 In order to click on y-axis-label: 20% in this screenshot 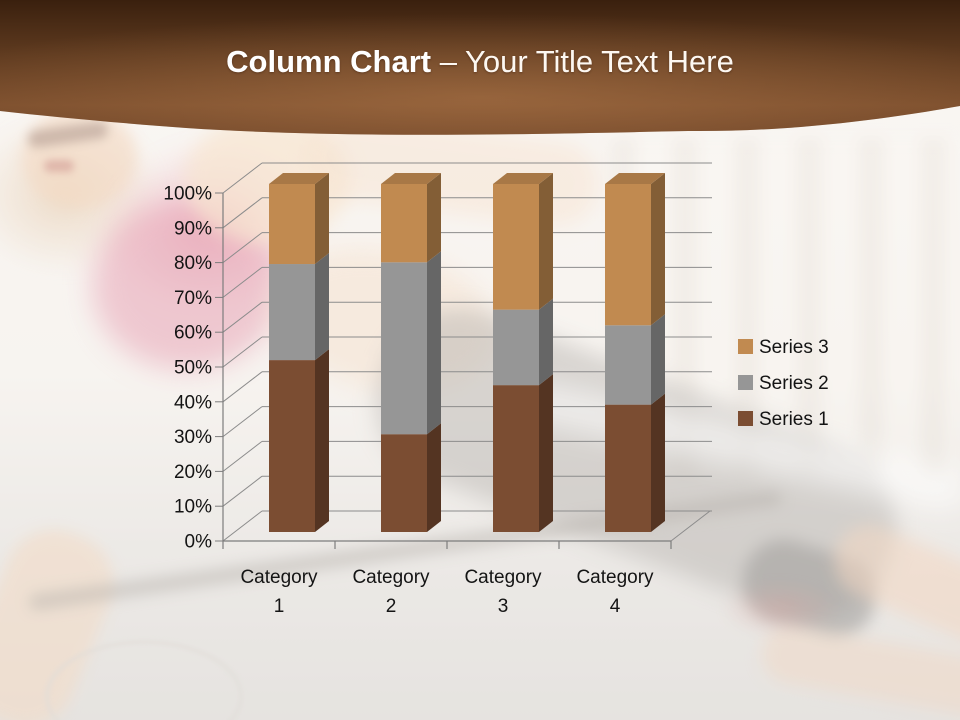, I will do `click(193, 472)`.